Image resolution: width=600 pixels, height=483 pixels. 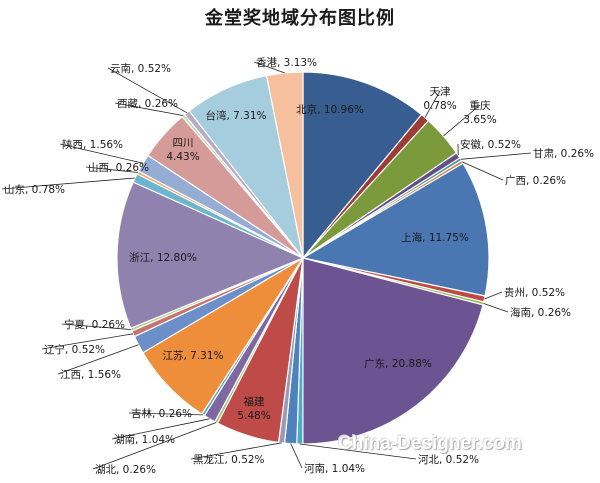 I want to click on slice-label: 香港, 3.13%, so click(x=286, y=63).